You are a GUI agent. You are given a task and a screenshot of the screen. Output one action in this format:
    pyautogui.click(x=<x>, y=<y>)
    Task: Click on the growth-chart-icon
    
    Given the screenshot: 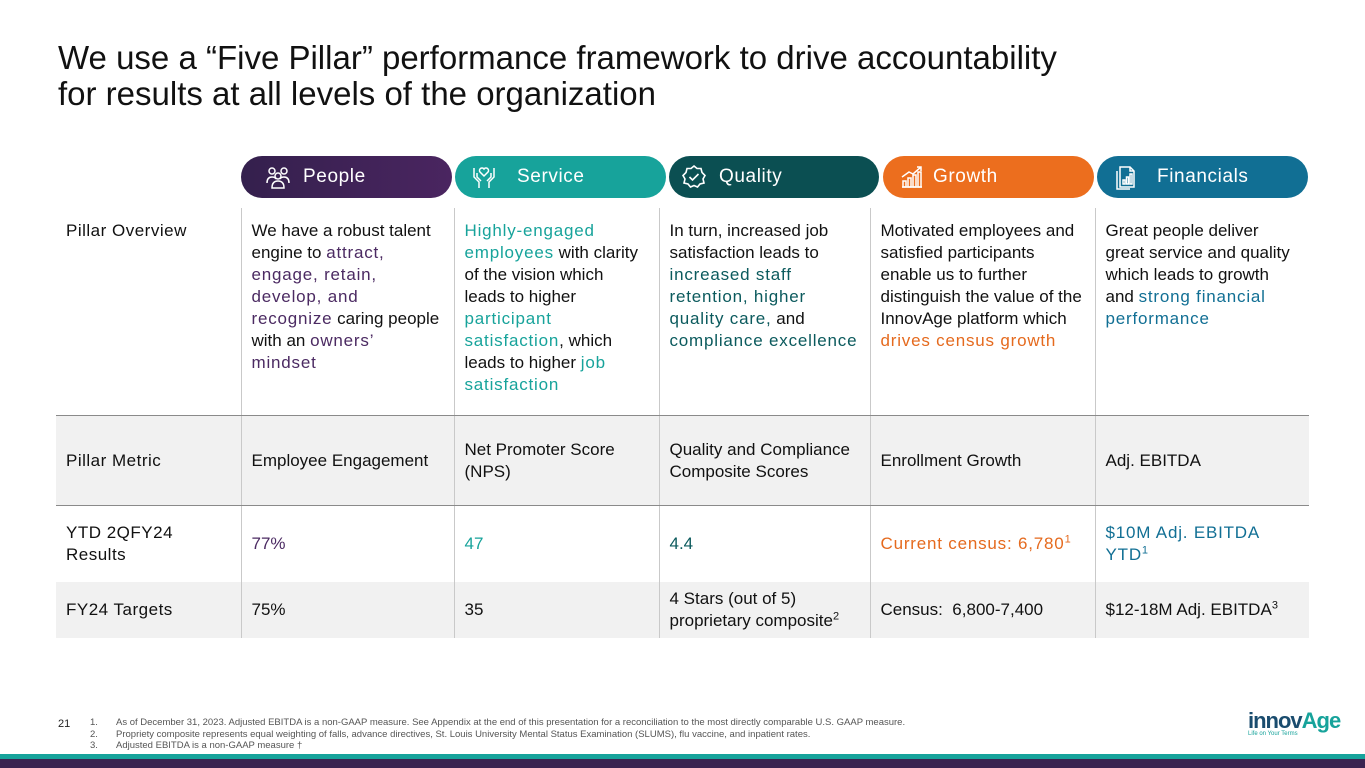 What is the action you would take?
    pyautogui.click(x=911, y=177)
    